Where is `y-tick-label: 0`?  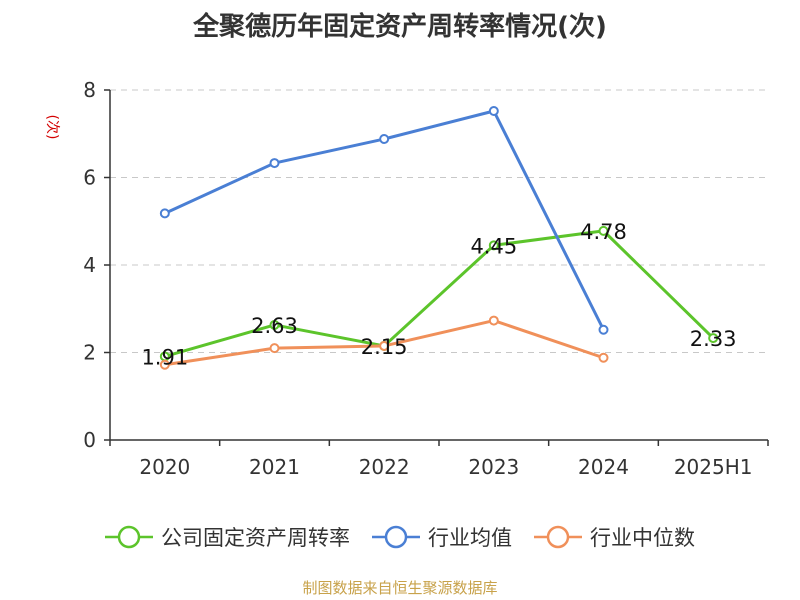 y-tick-label: 0 is located at coordinates (89, 440).